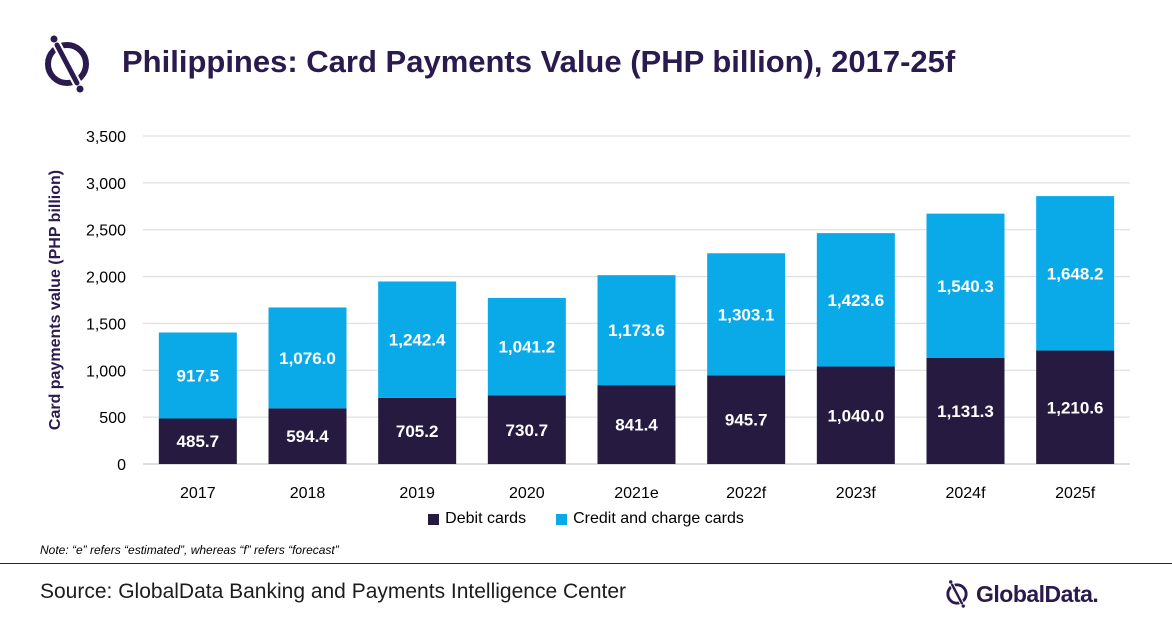  Describe the element at coordinates (67, 64) in the screenshot. I see `globaldata-logo-icon` at that location.